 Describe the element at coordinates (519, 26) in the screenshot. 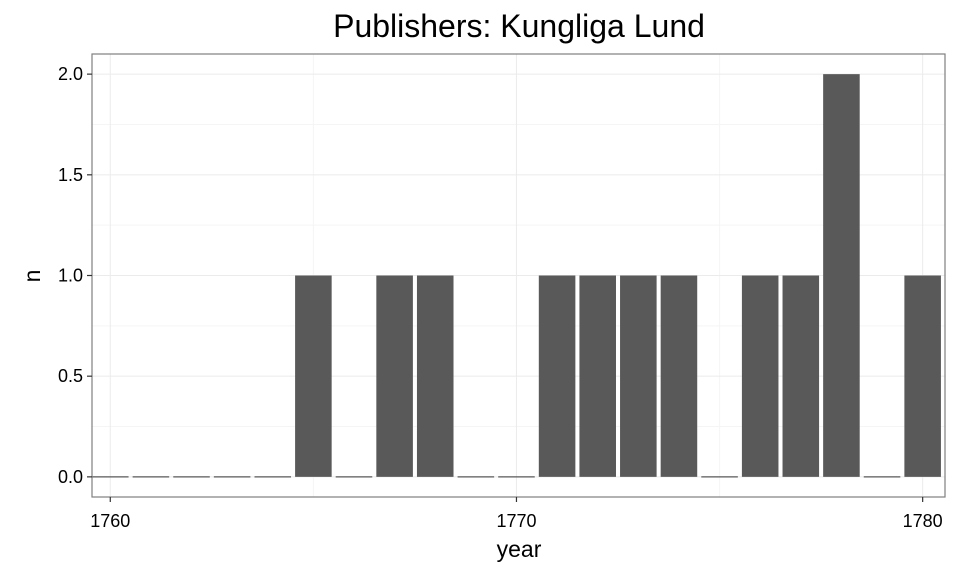

I see `chart-title: Publishers: Kungliga Lund` at that location.